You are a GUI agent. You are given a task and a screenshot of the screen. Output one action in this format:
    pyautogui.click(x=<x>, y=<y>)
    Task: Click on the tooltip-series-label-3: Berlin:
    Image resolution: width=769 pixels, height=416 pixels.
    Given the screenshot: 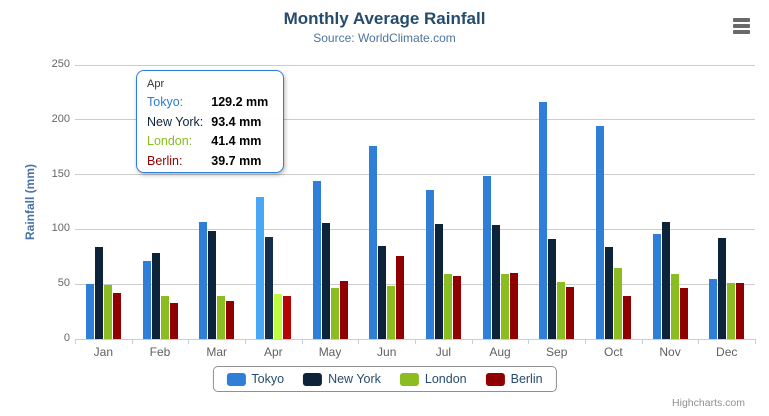 What is the action you would take?
    pyautogui.click(x=165, y=160)
    